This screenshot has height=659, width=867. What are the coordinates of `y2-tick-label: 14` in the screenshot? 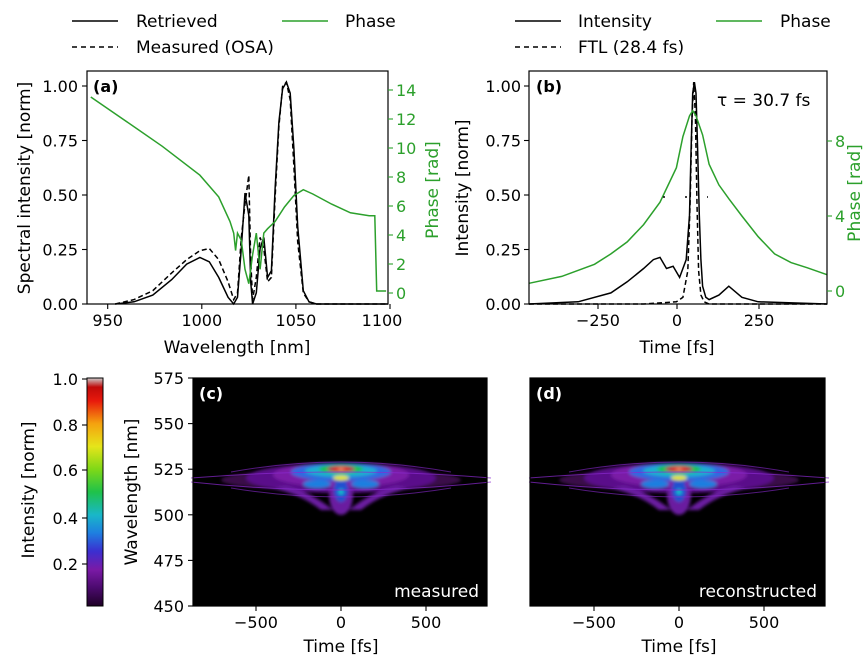 It's located at (406, 90).